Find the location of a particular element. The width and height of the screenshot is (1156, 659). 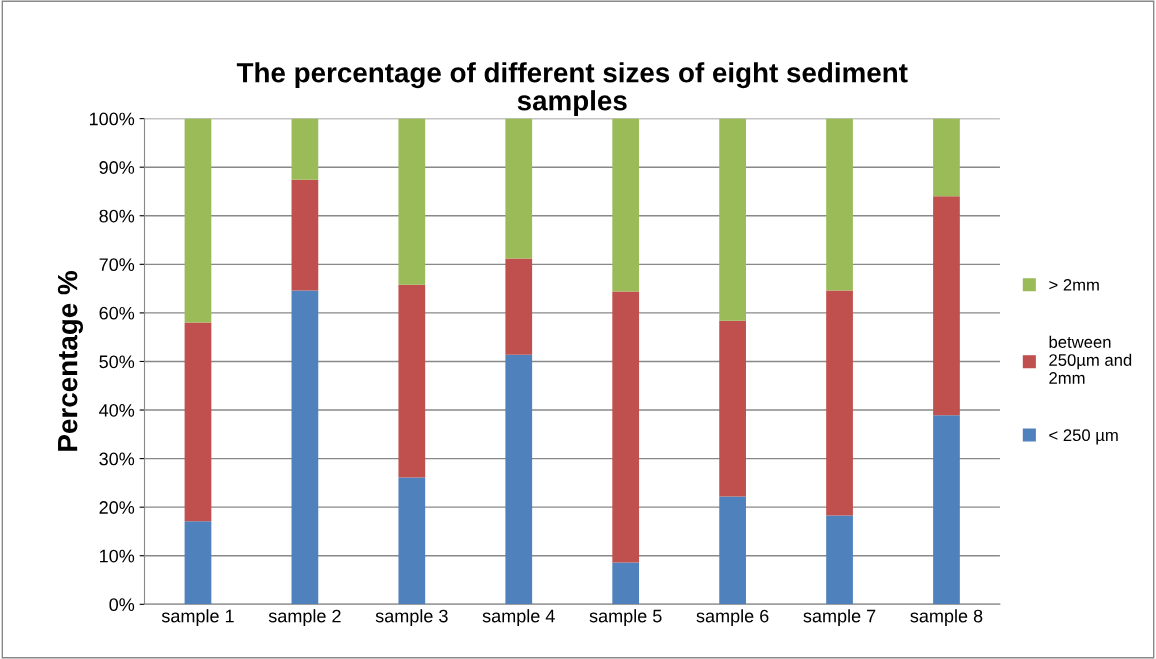

y-tick-label: 0% is located at coordinates (122, 605).